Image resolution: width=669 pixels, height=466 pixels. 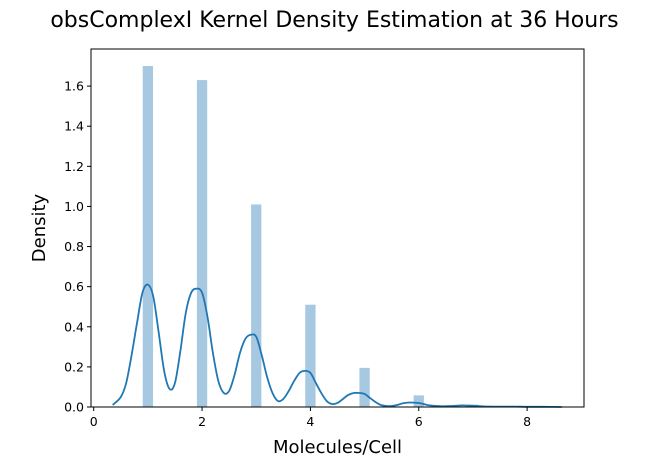 I want to click on y-axis-ticks: 0.0 0.2 0.4 0.6 0.8 1.0 1.2 1.4 1.6, so click(x=77, y=247).